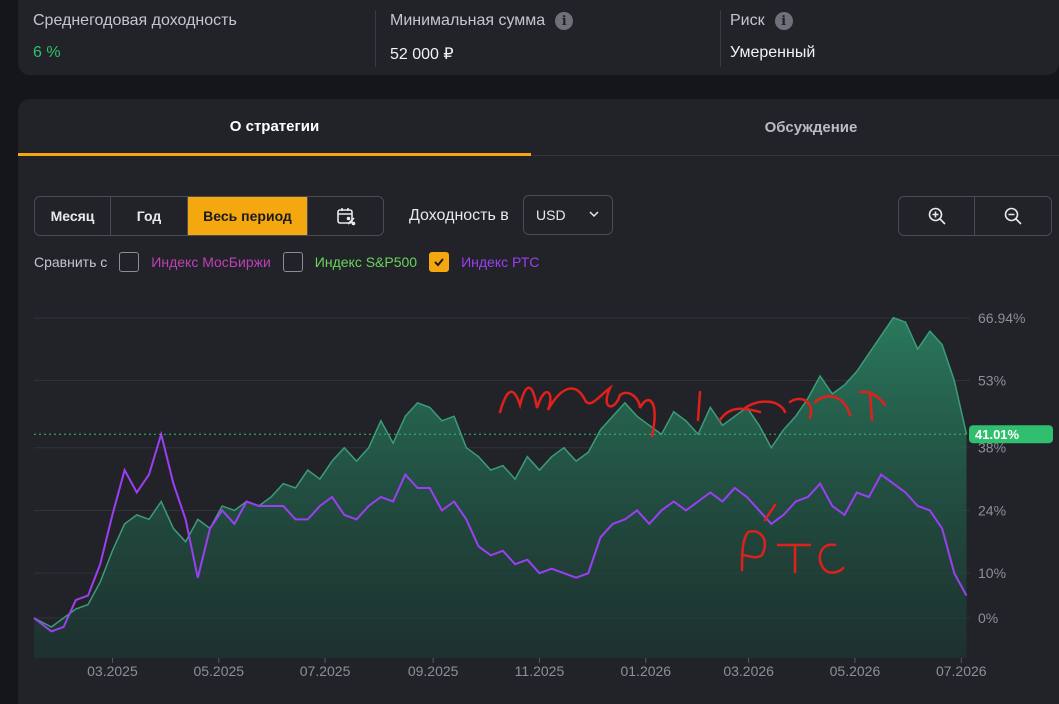 This screenshot has width=1059, height=704. I want to click on currency-select: USD, so click(568, 215).